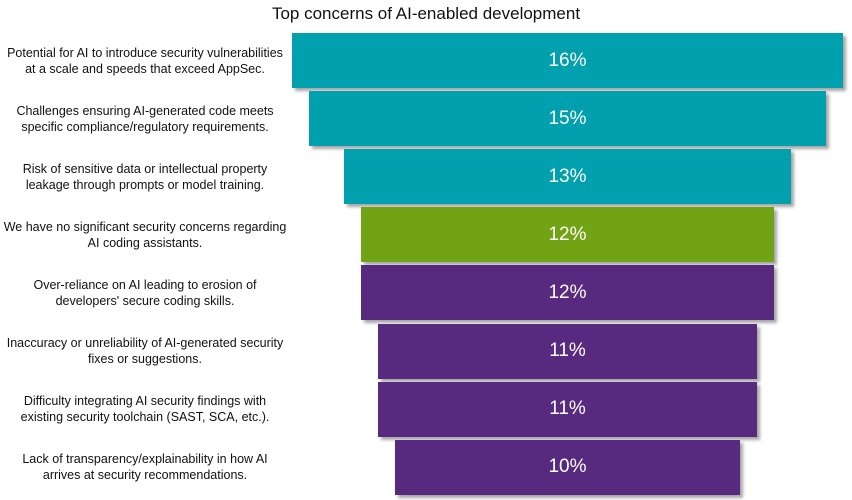 Image resolution: width=852 pixels, height=500 pixels. I want to click on funnel-bar: 15%, so click(567, 119).